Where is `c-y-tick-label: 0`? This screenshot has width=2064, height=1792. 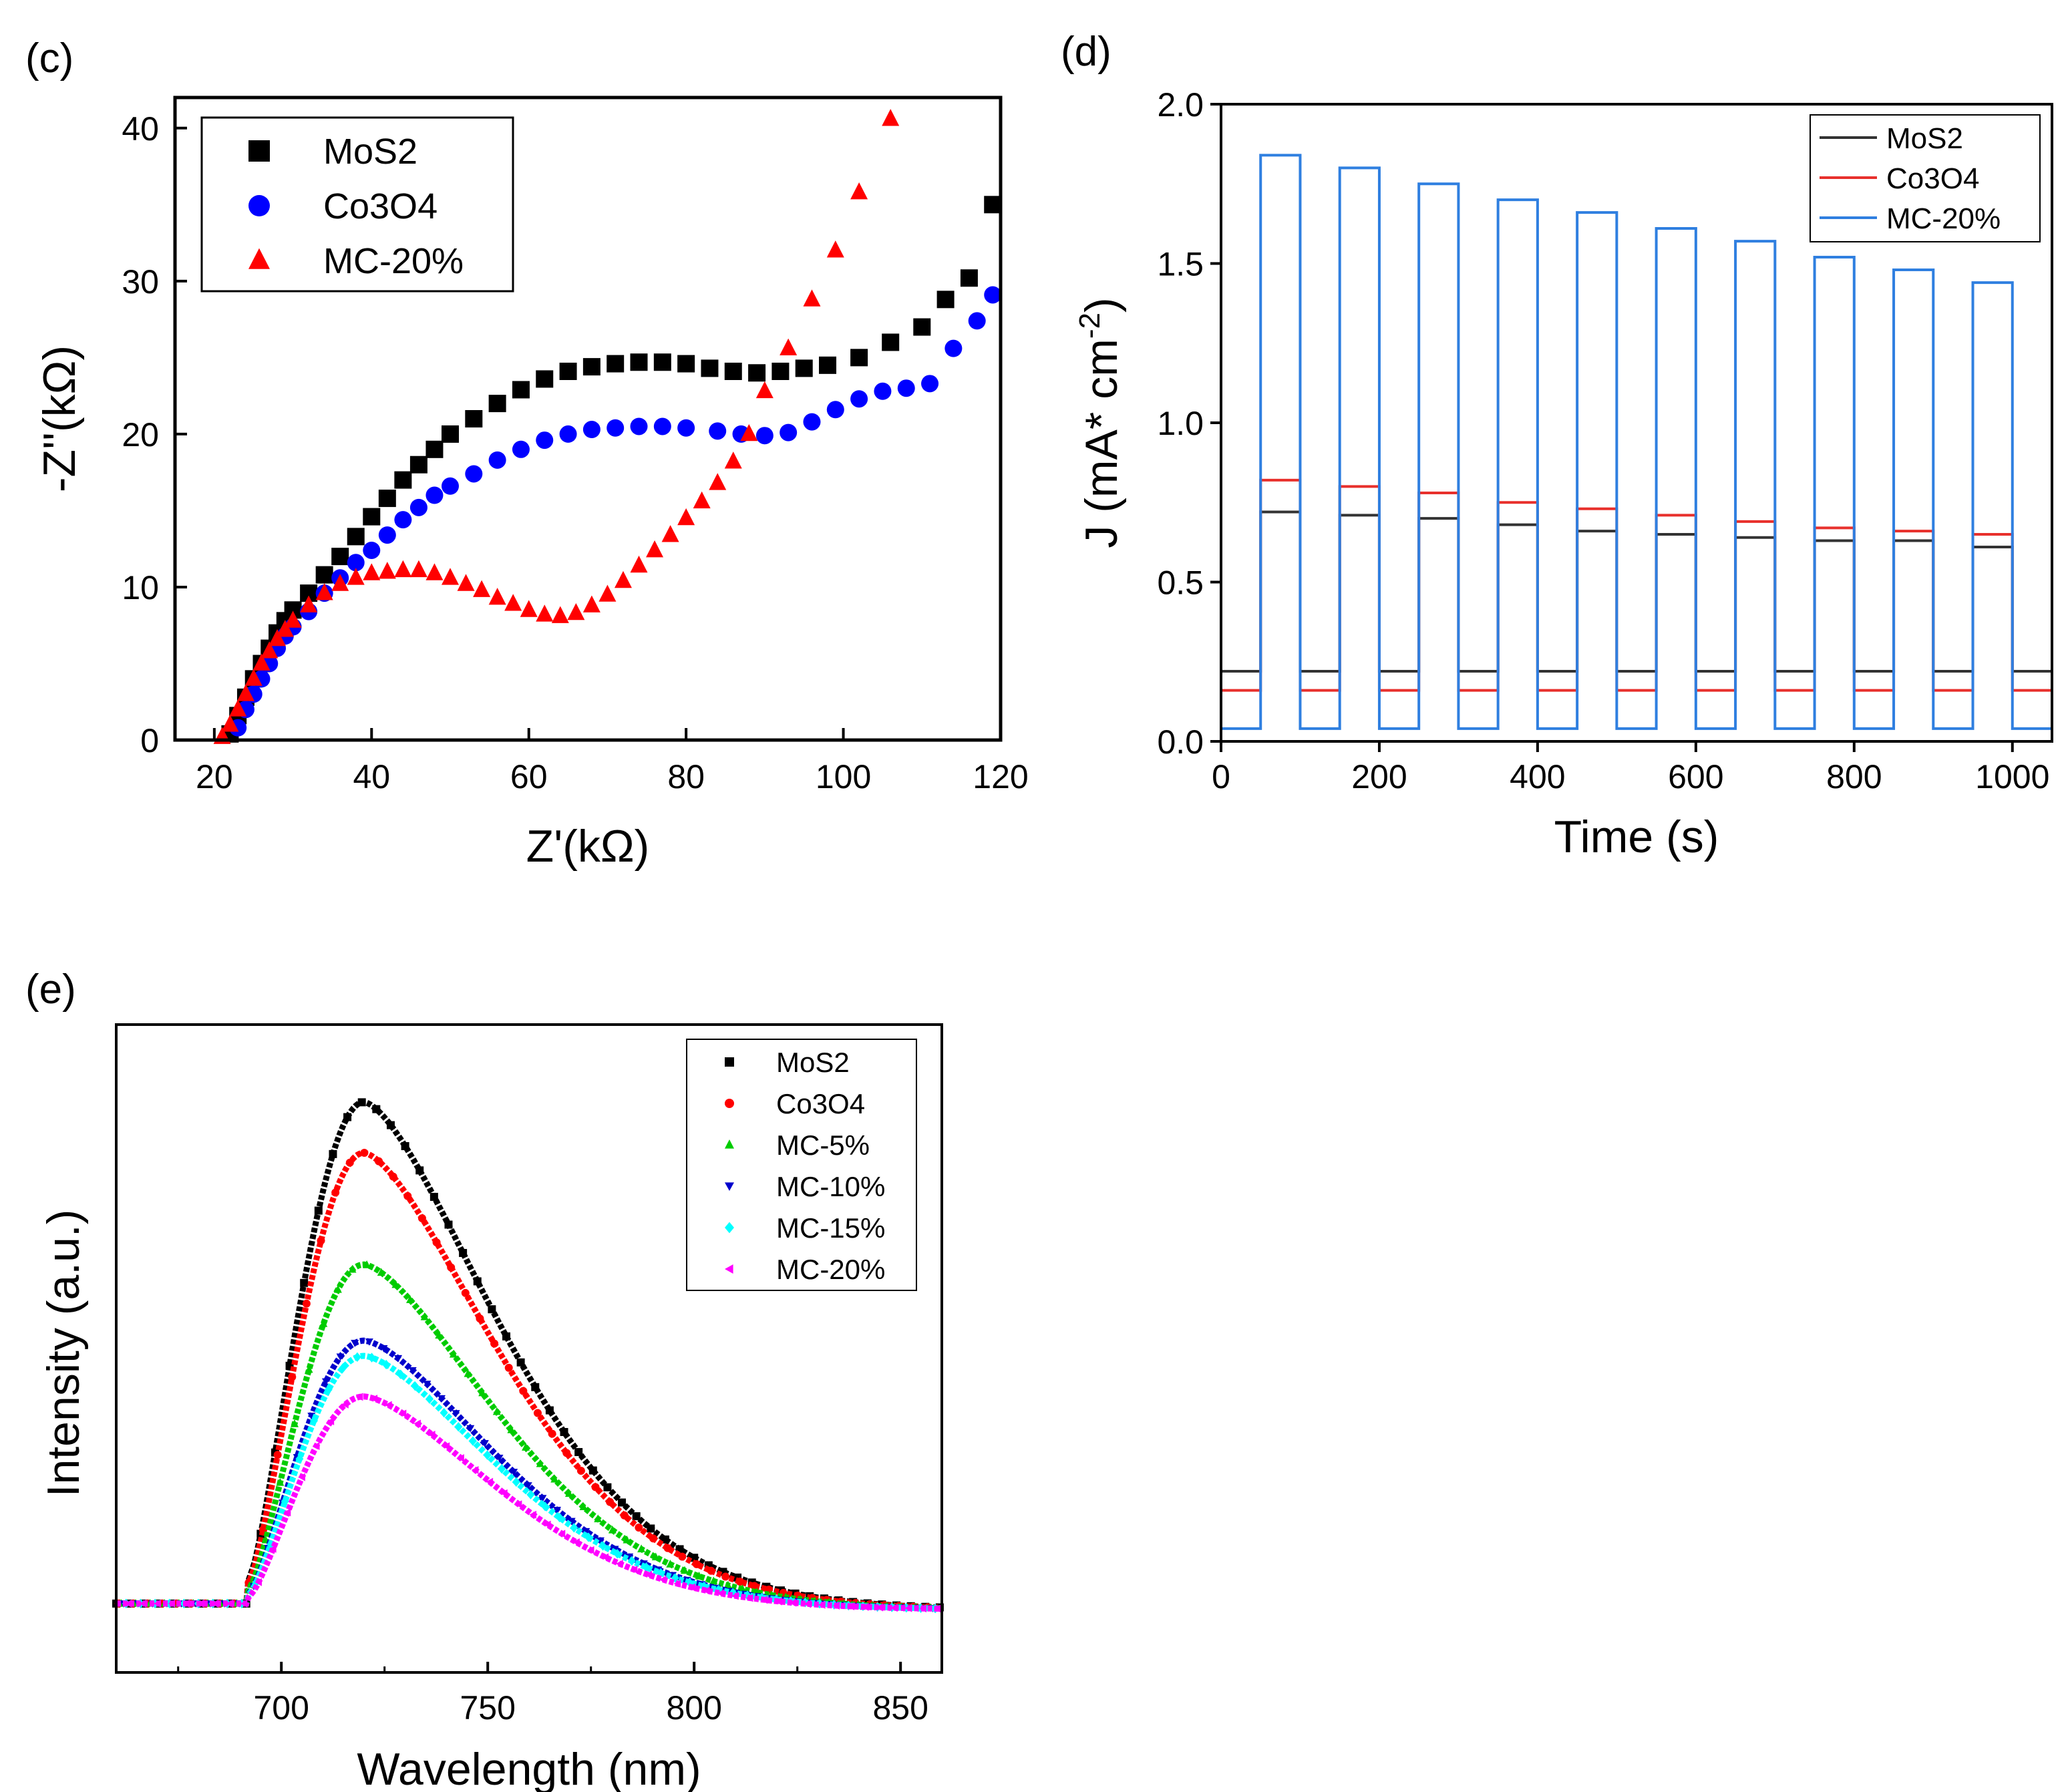 c-y-tick-label: 0 is located at coordinates (149, 740).